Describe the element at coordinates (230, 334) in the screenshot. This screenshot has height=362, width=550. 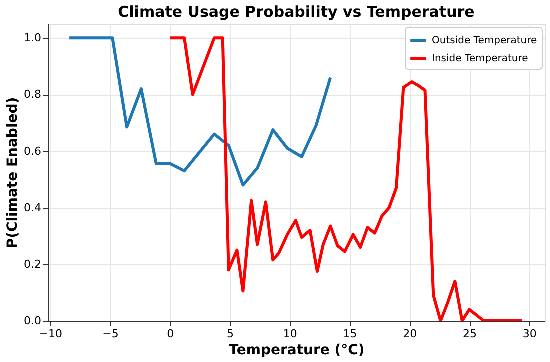
I see `x-tick-label: 5` at that location.